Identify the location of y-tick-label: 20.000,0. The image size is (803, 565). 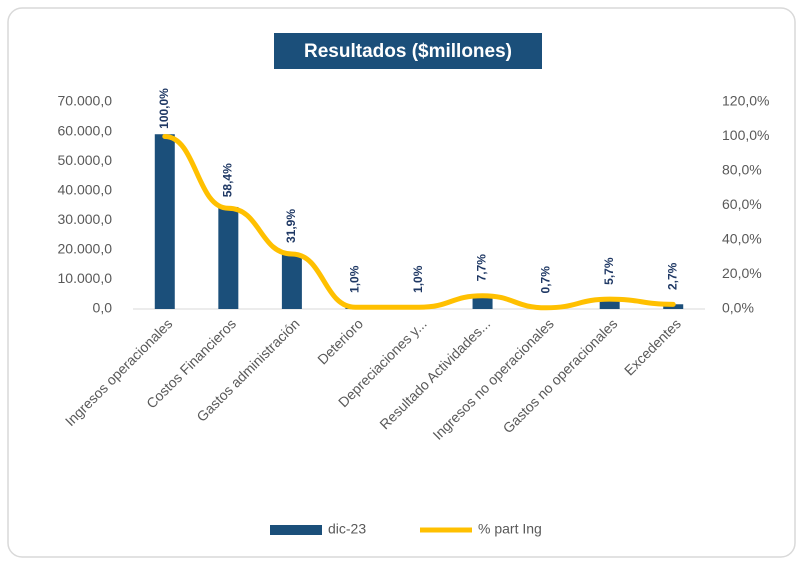
(85, 249).